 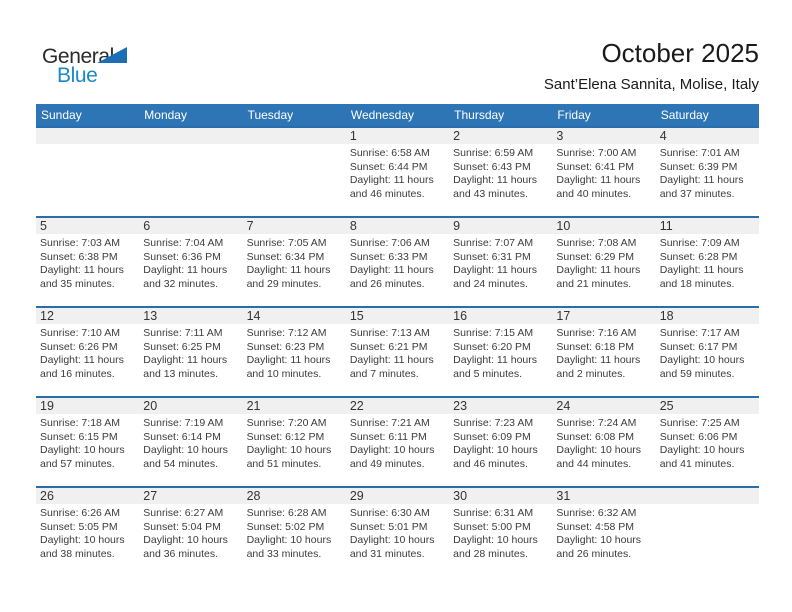 I want to click on daylight-text: Daylight: 10 hours and 28 minutes., so click(x=495, y=547).